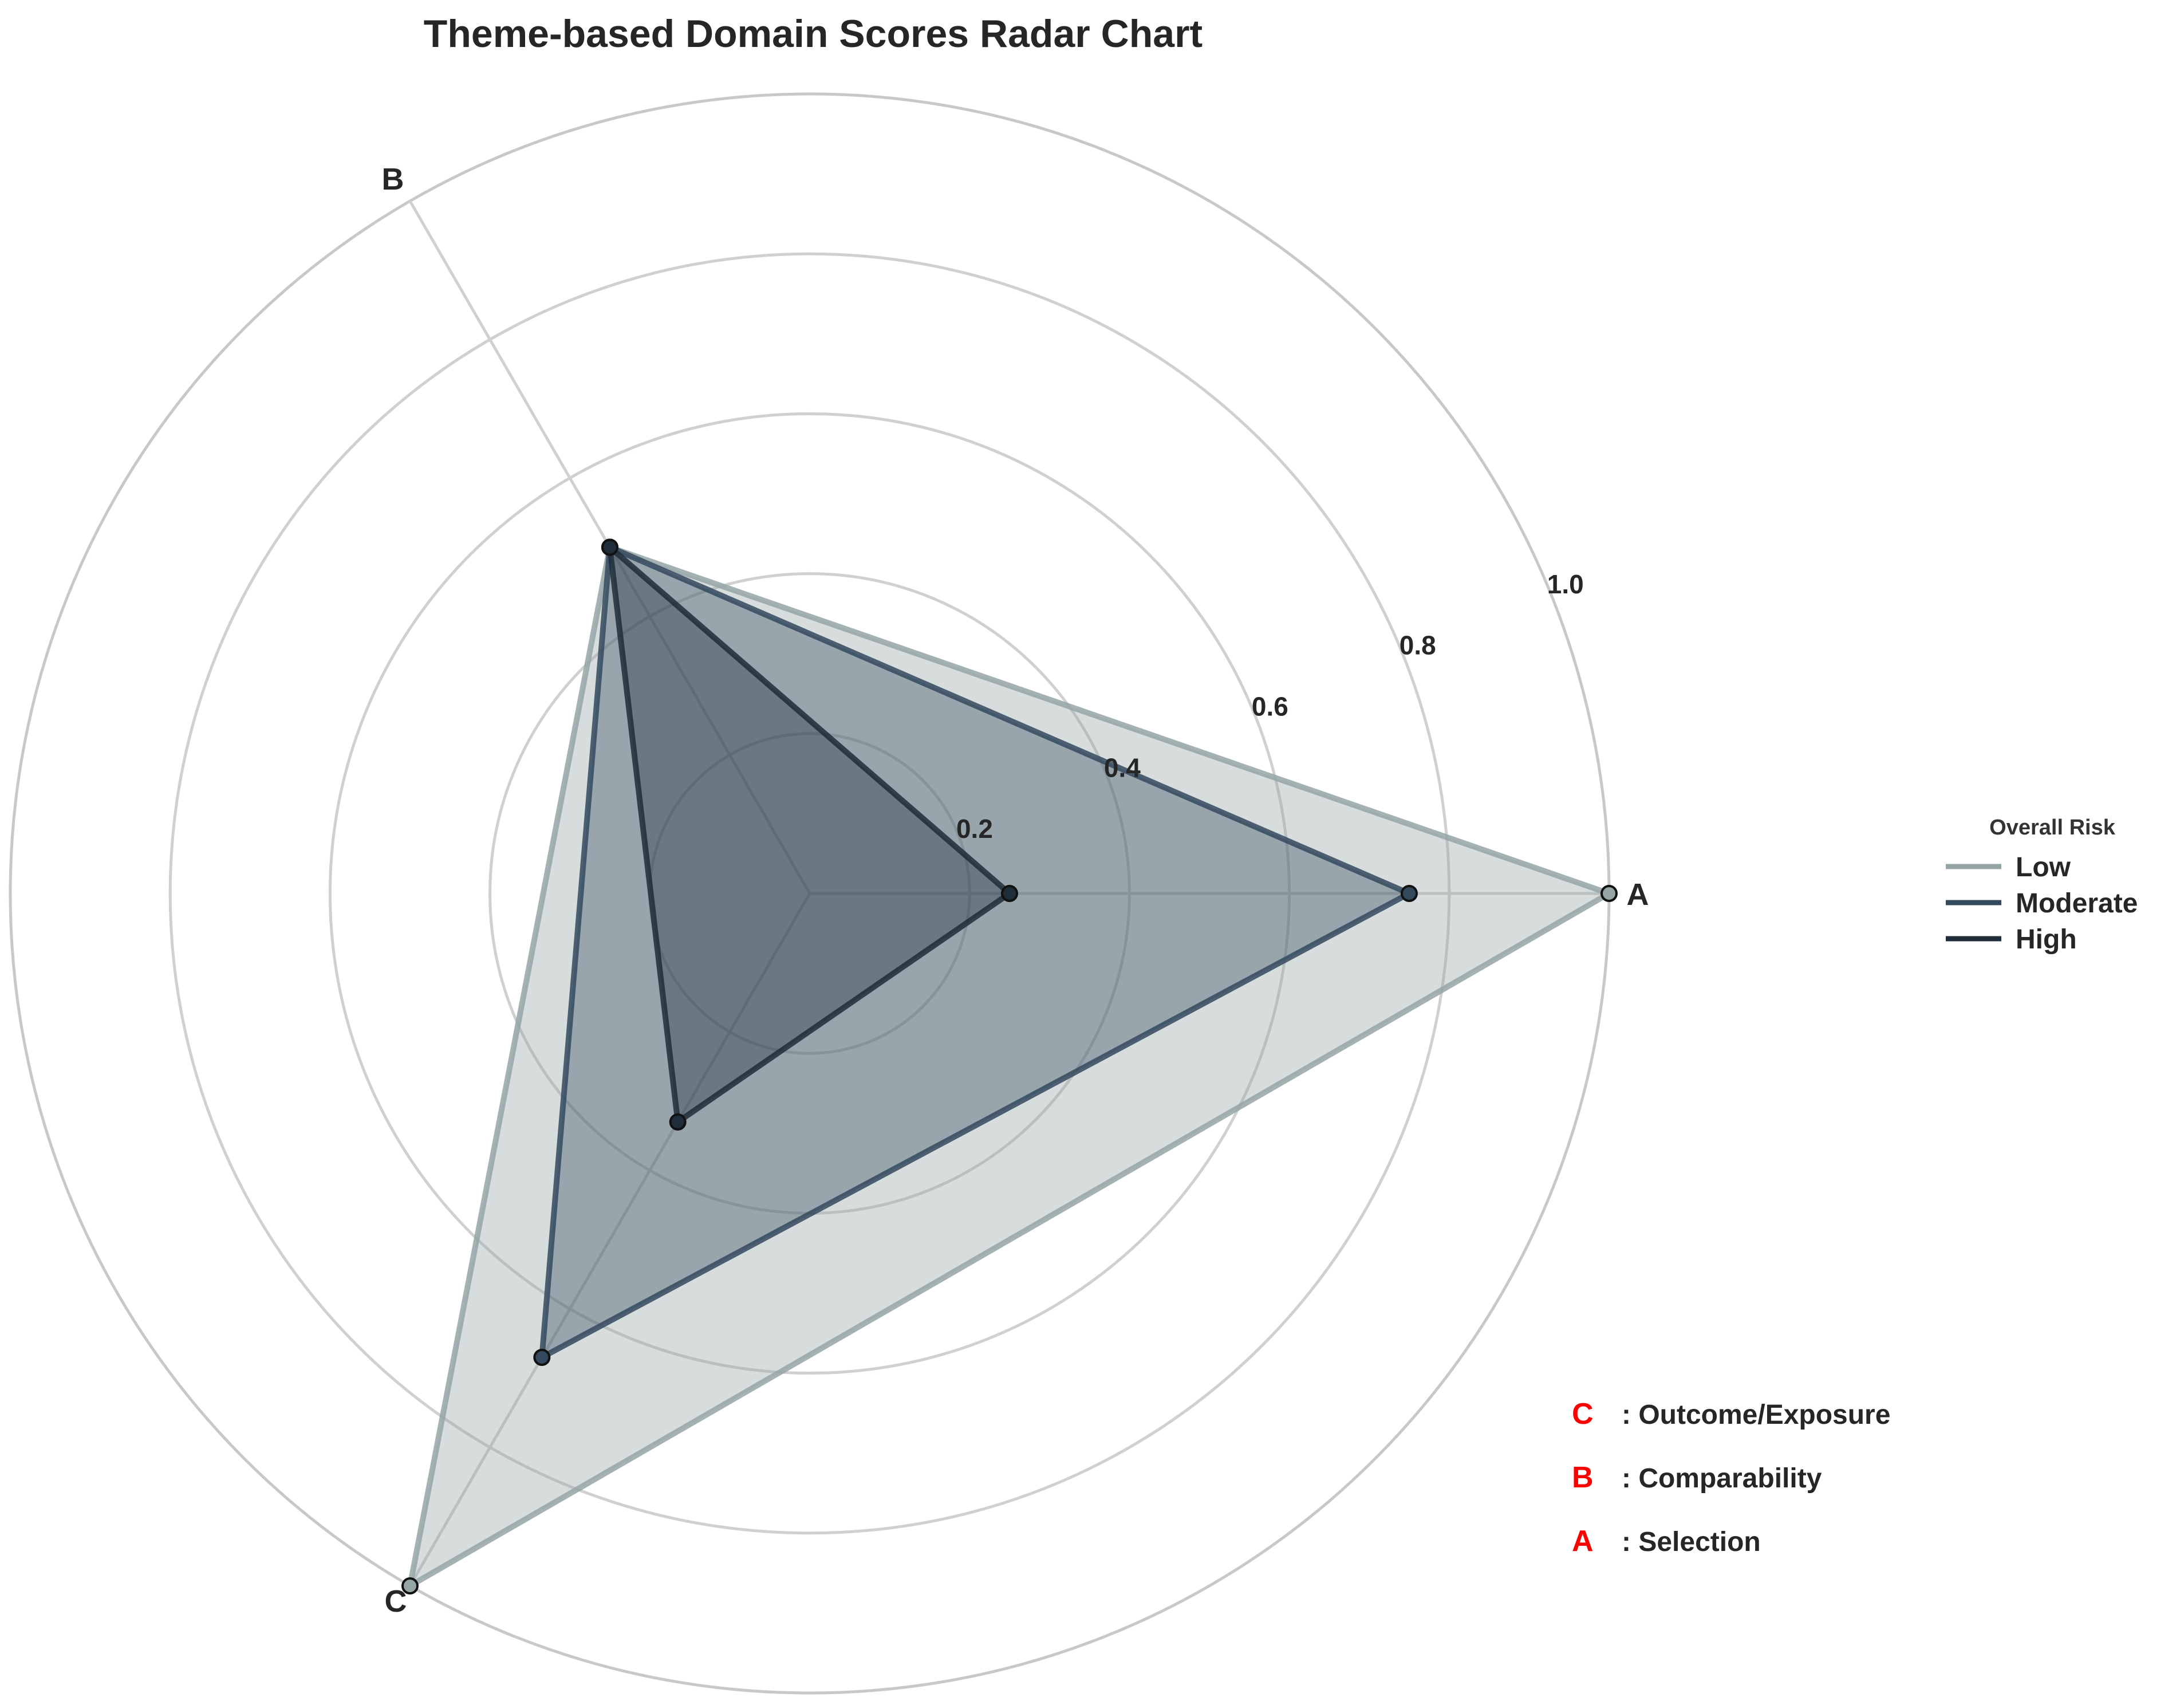  What do you see at coordinates (678, 1122) in the screenshot?
I see `point-high-C` at bounding box center [678, 1122].